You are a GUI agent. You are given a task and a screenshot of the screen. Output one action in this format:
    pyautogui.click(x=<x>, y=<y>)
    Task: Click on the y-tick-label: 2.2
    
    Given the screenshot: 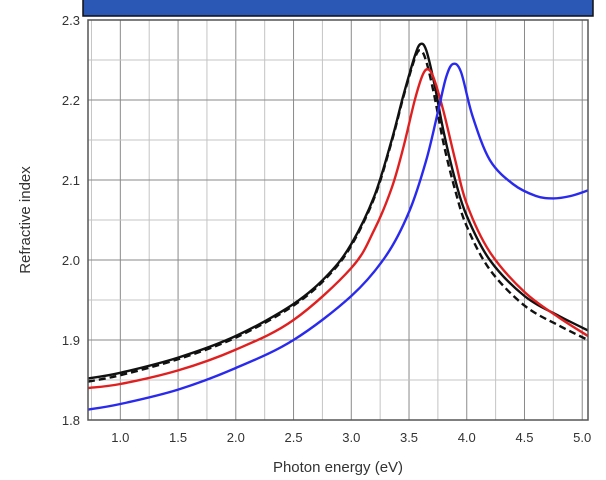 What is the action you would take?
    pyautogui.click(x=71, y=100)
    